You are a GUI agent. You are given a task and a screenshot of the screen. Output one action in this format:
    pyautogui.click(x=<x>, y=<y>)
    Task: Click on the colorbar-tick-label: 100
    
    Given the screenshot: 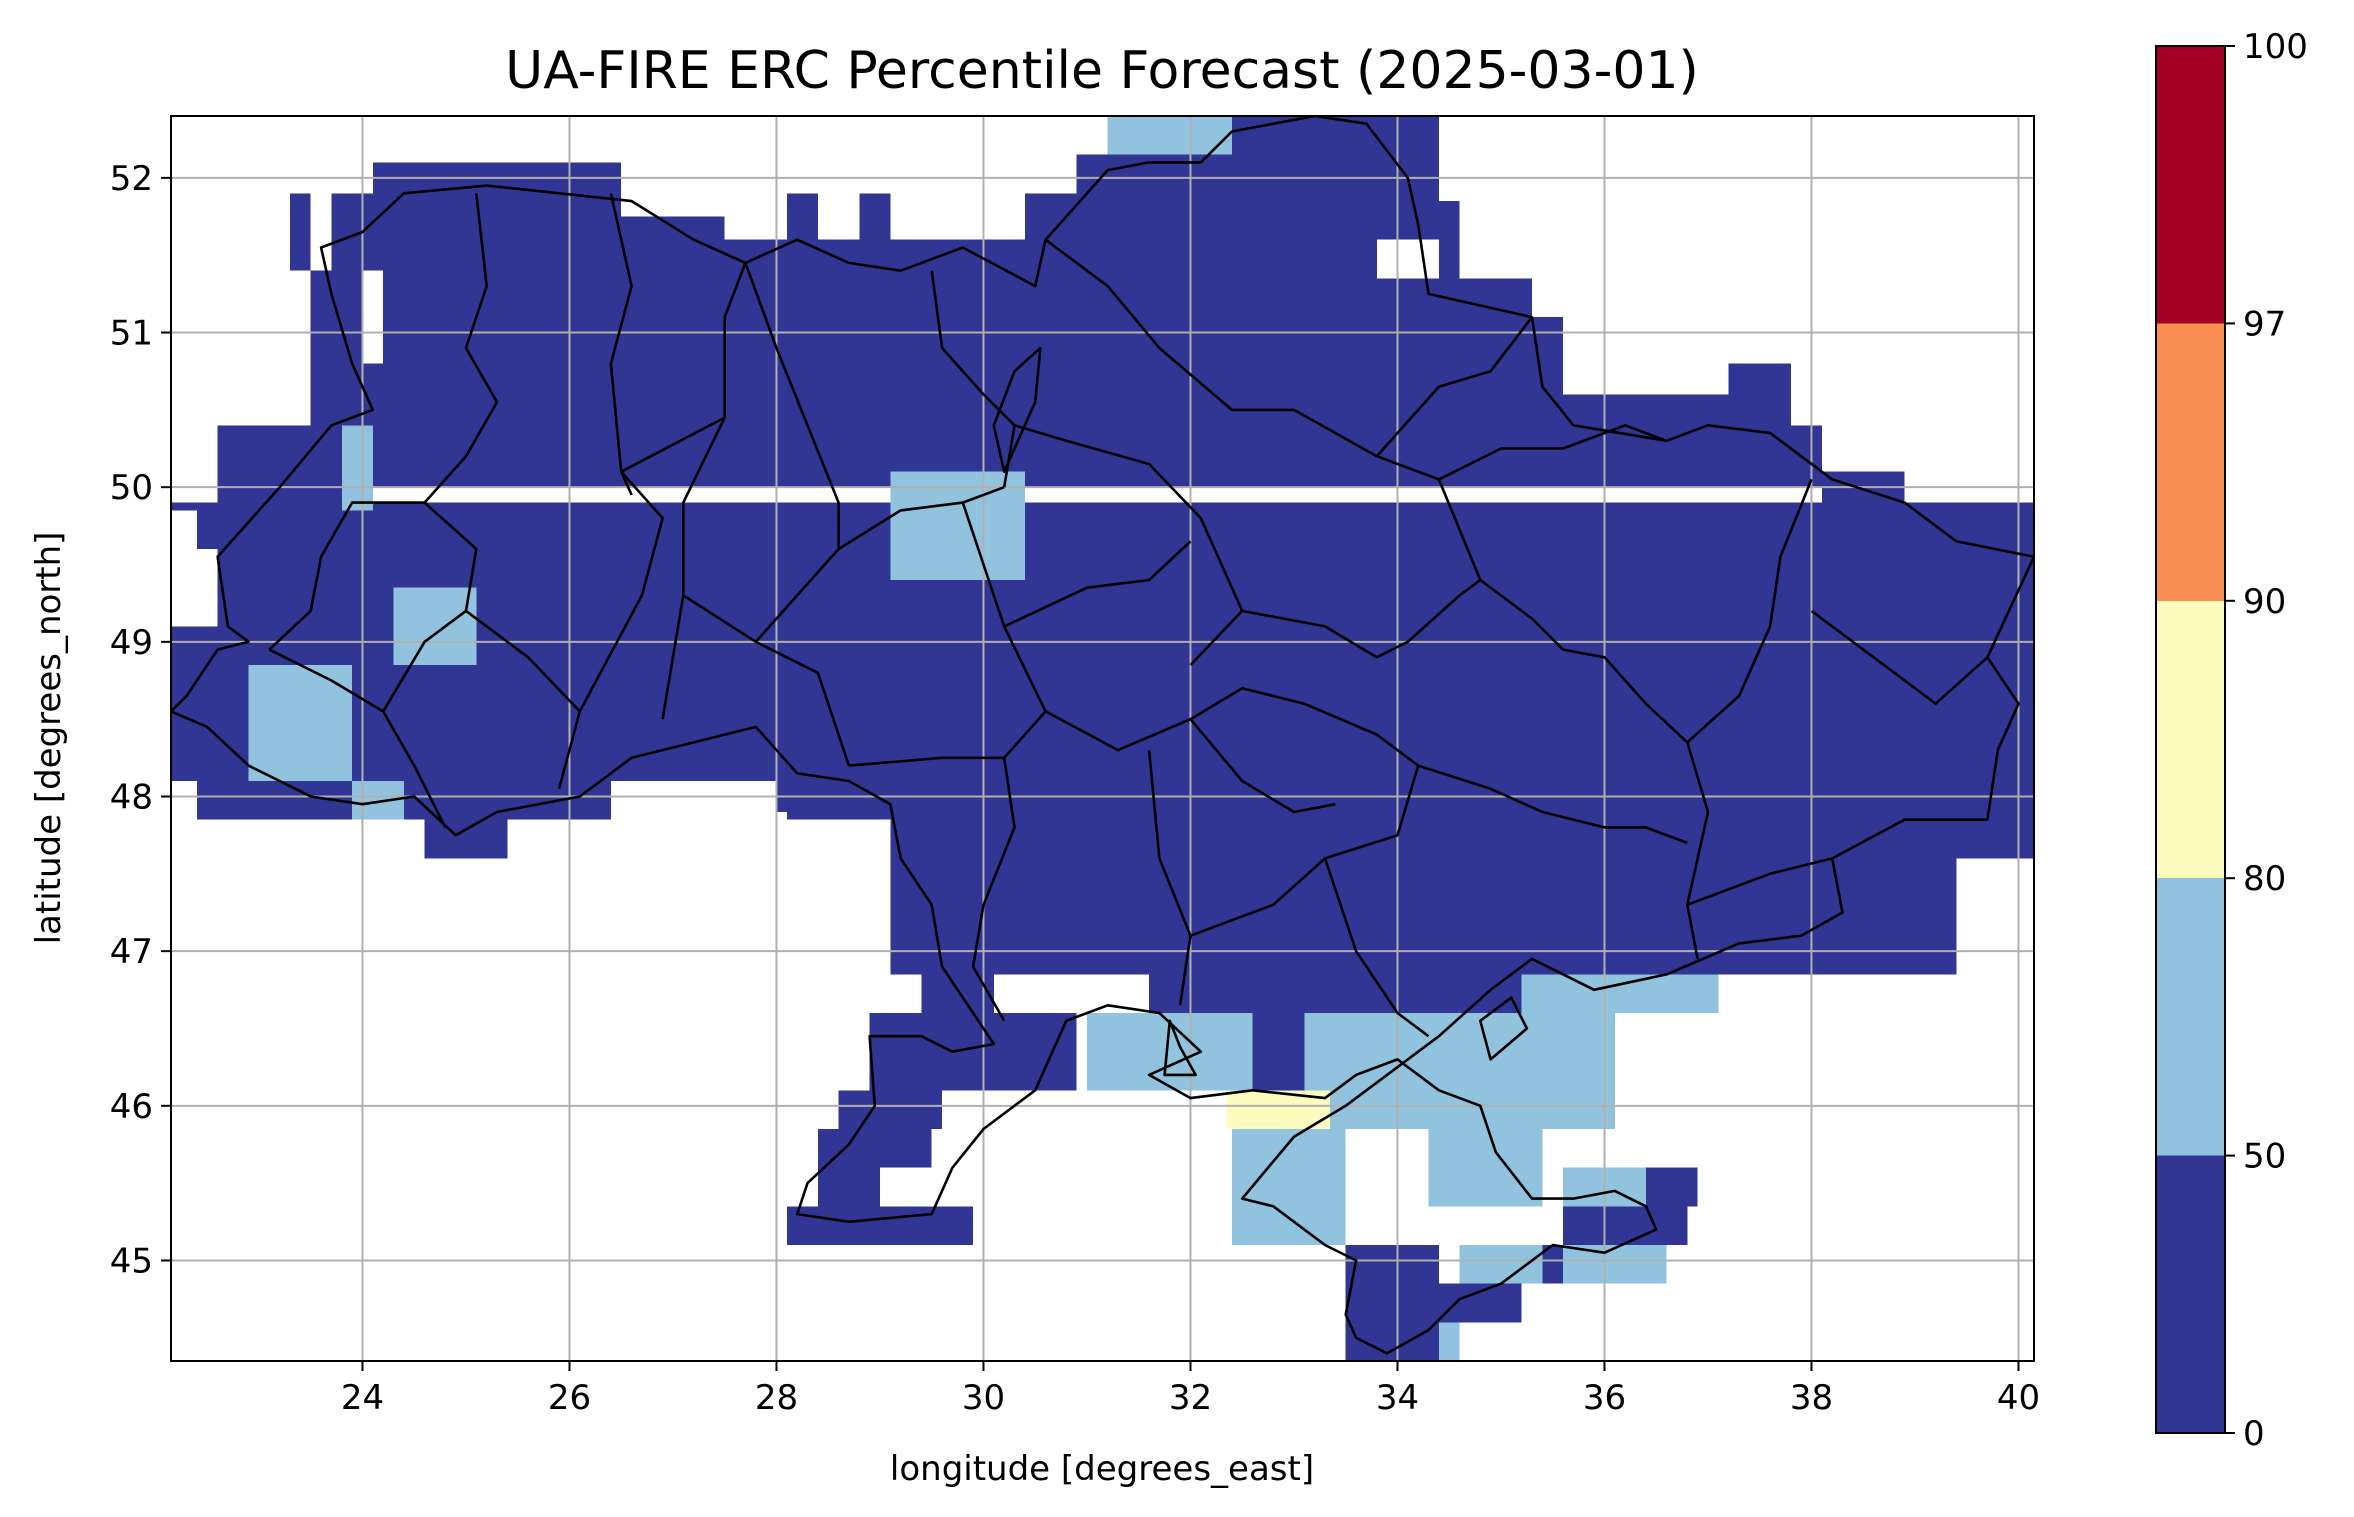 What is the action you would take?
    pyautogui.click(x=2275, y=47)
    